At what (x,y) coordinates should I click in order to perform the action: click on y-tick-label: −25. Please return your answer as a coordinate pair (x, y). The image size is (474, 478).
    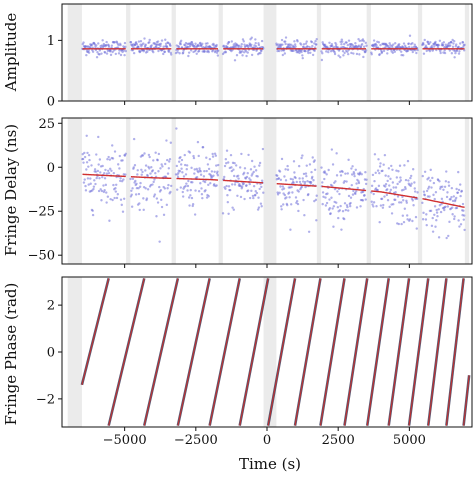
    Looking at the image, I should click on (41, 212).